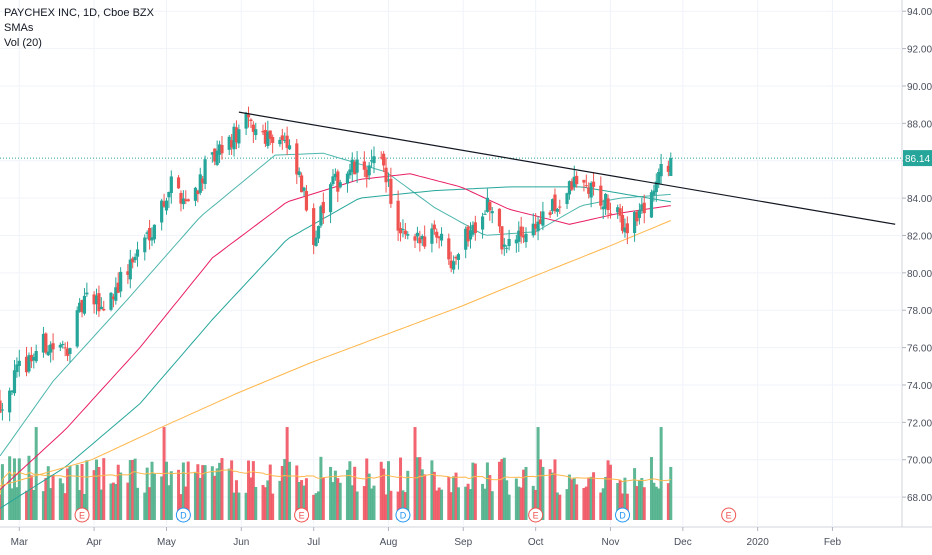 The height and width of the screenshot is (555, 932). Describe the element at coordinates (919, 311) in the screenshot. I see `y-tick-label: 78.00` at that location.